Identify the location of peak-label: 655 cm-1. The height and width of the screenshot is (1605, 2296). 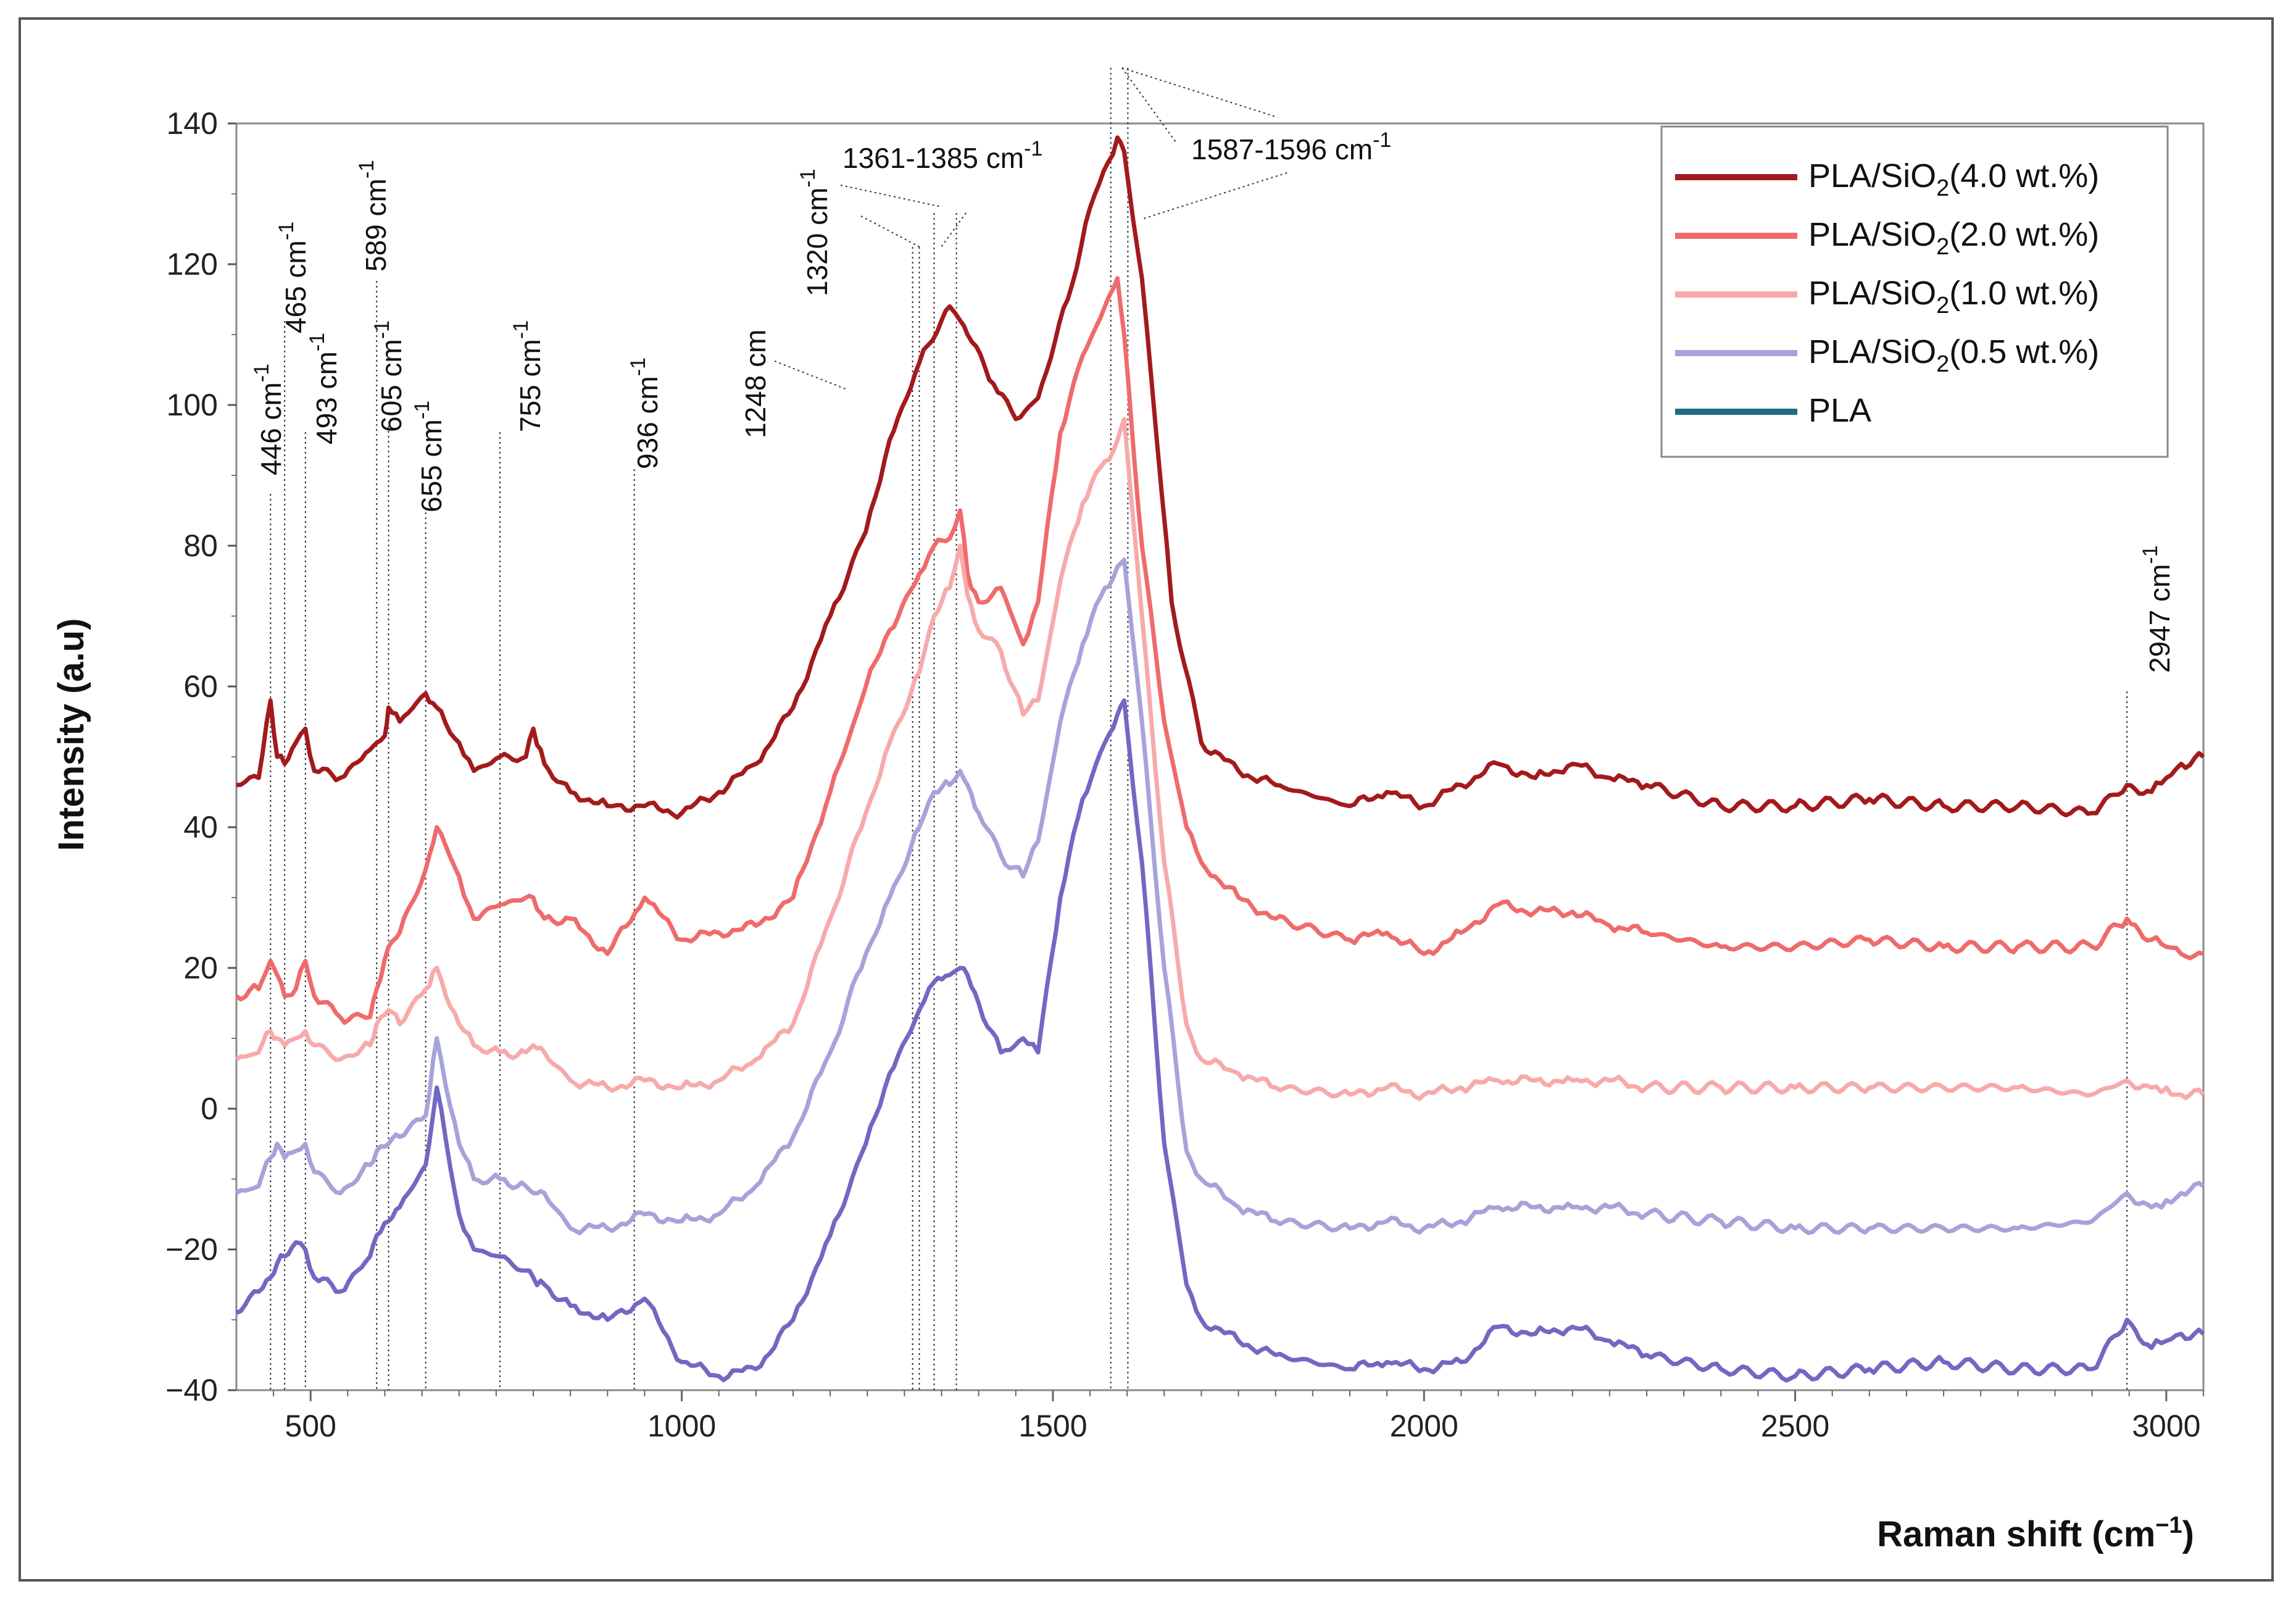
(428, 457).